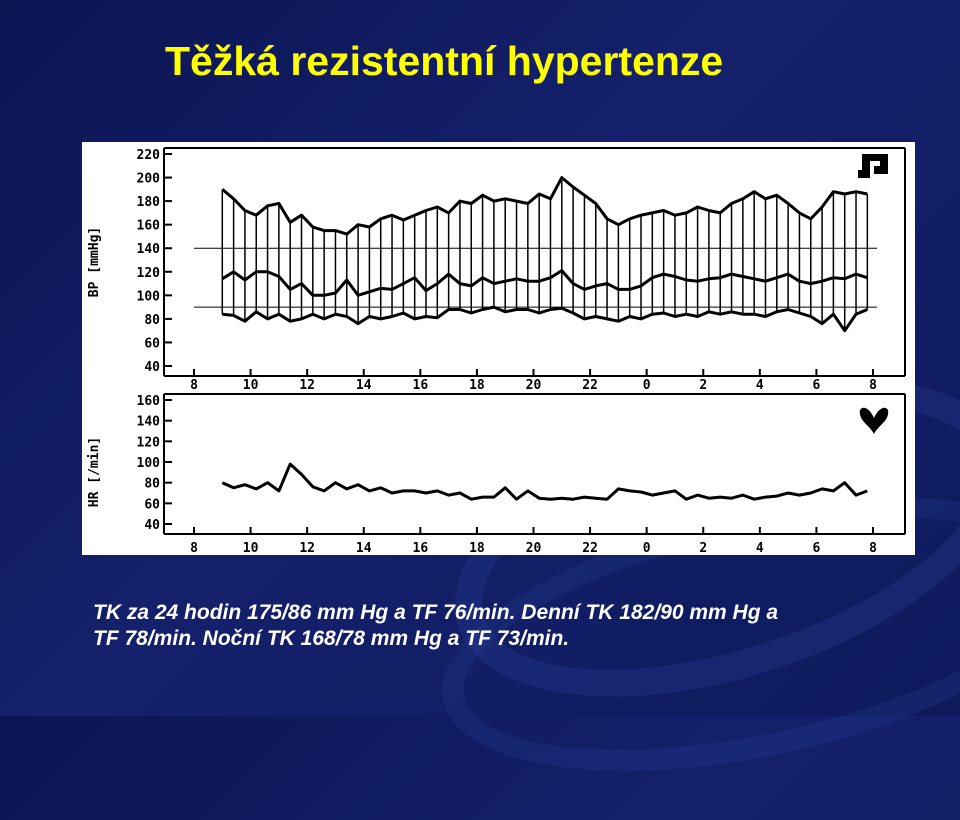 This screenshot has width=960, height=820. What do you see at coordinates (544, 481) in the screenshot?
I see `series-line-hr` at bounding box center [544, 481].